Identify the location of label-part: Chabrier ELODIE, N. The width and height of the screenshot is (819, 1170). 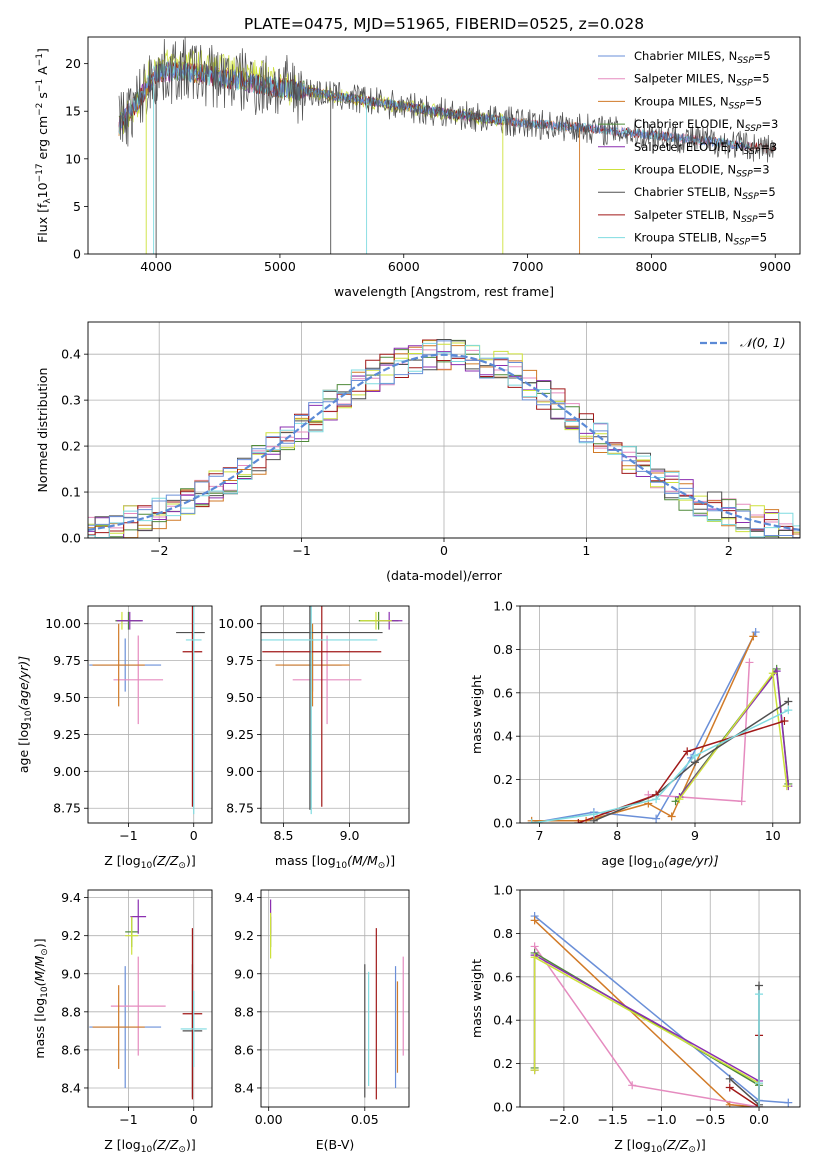
(689, 124).